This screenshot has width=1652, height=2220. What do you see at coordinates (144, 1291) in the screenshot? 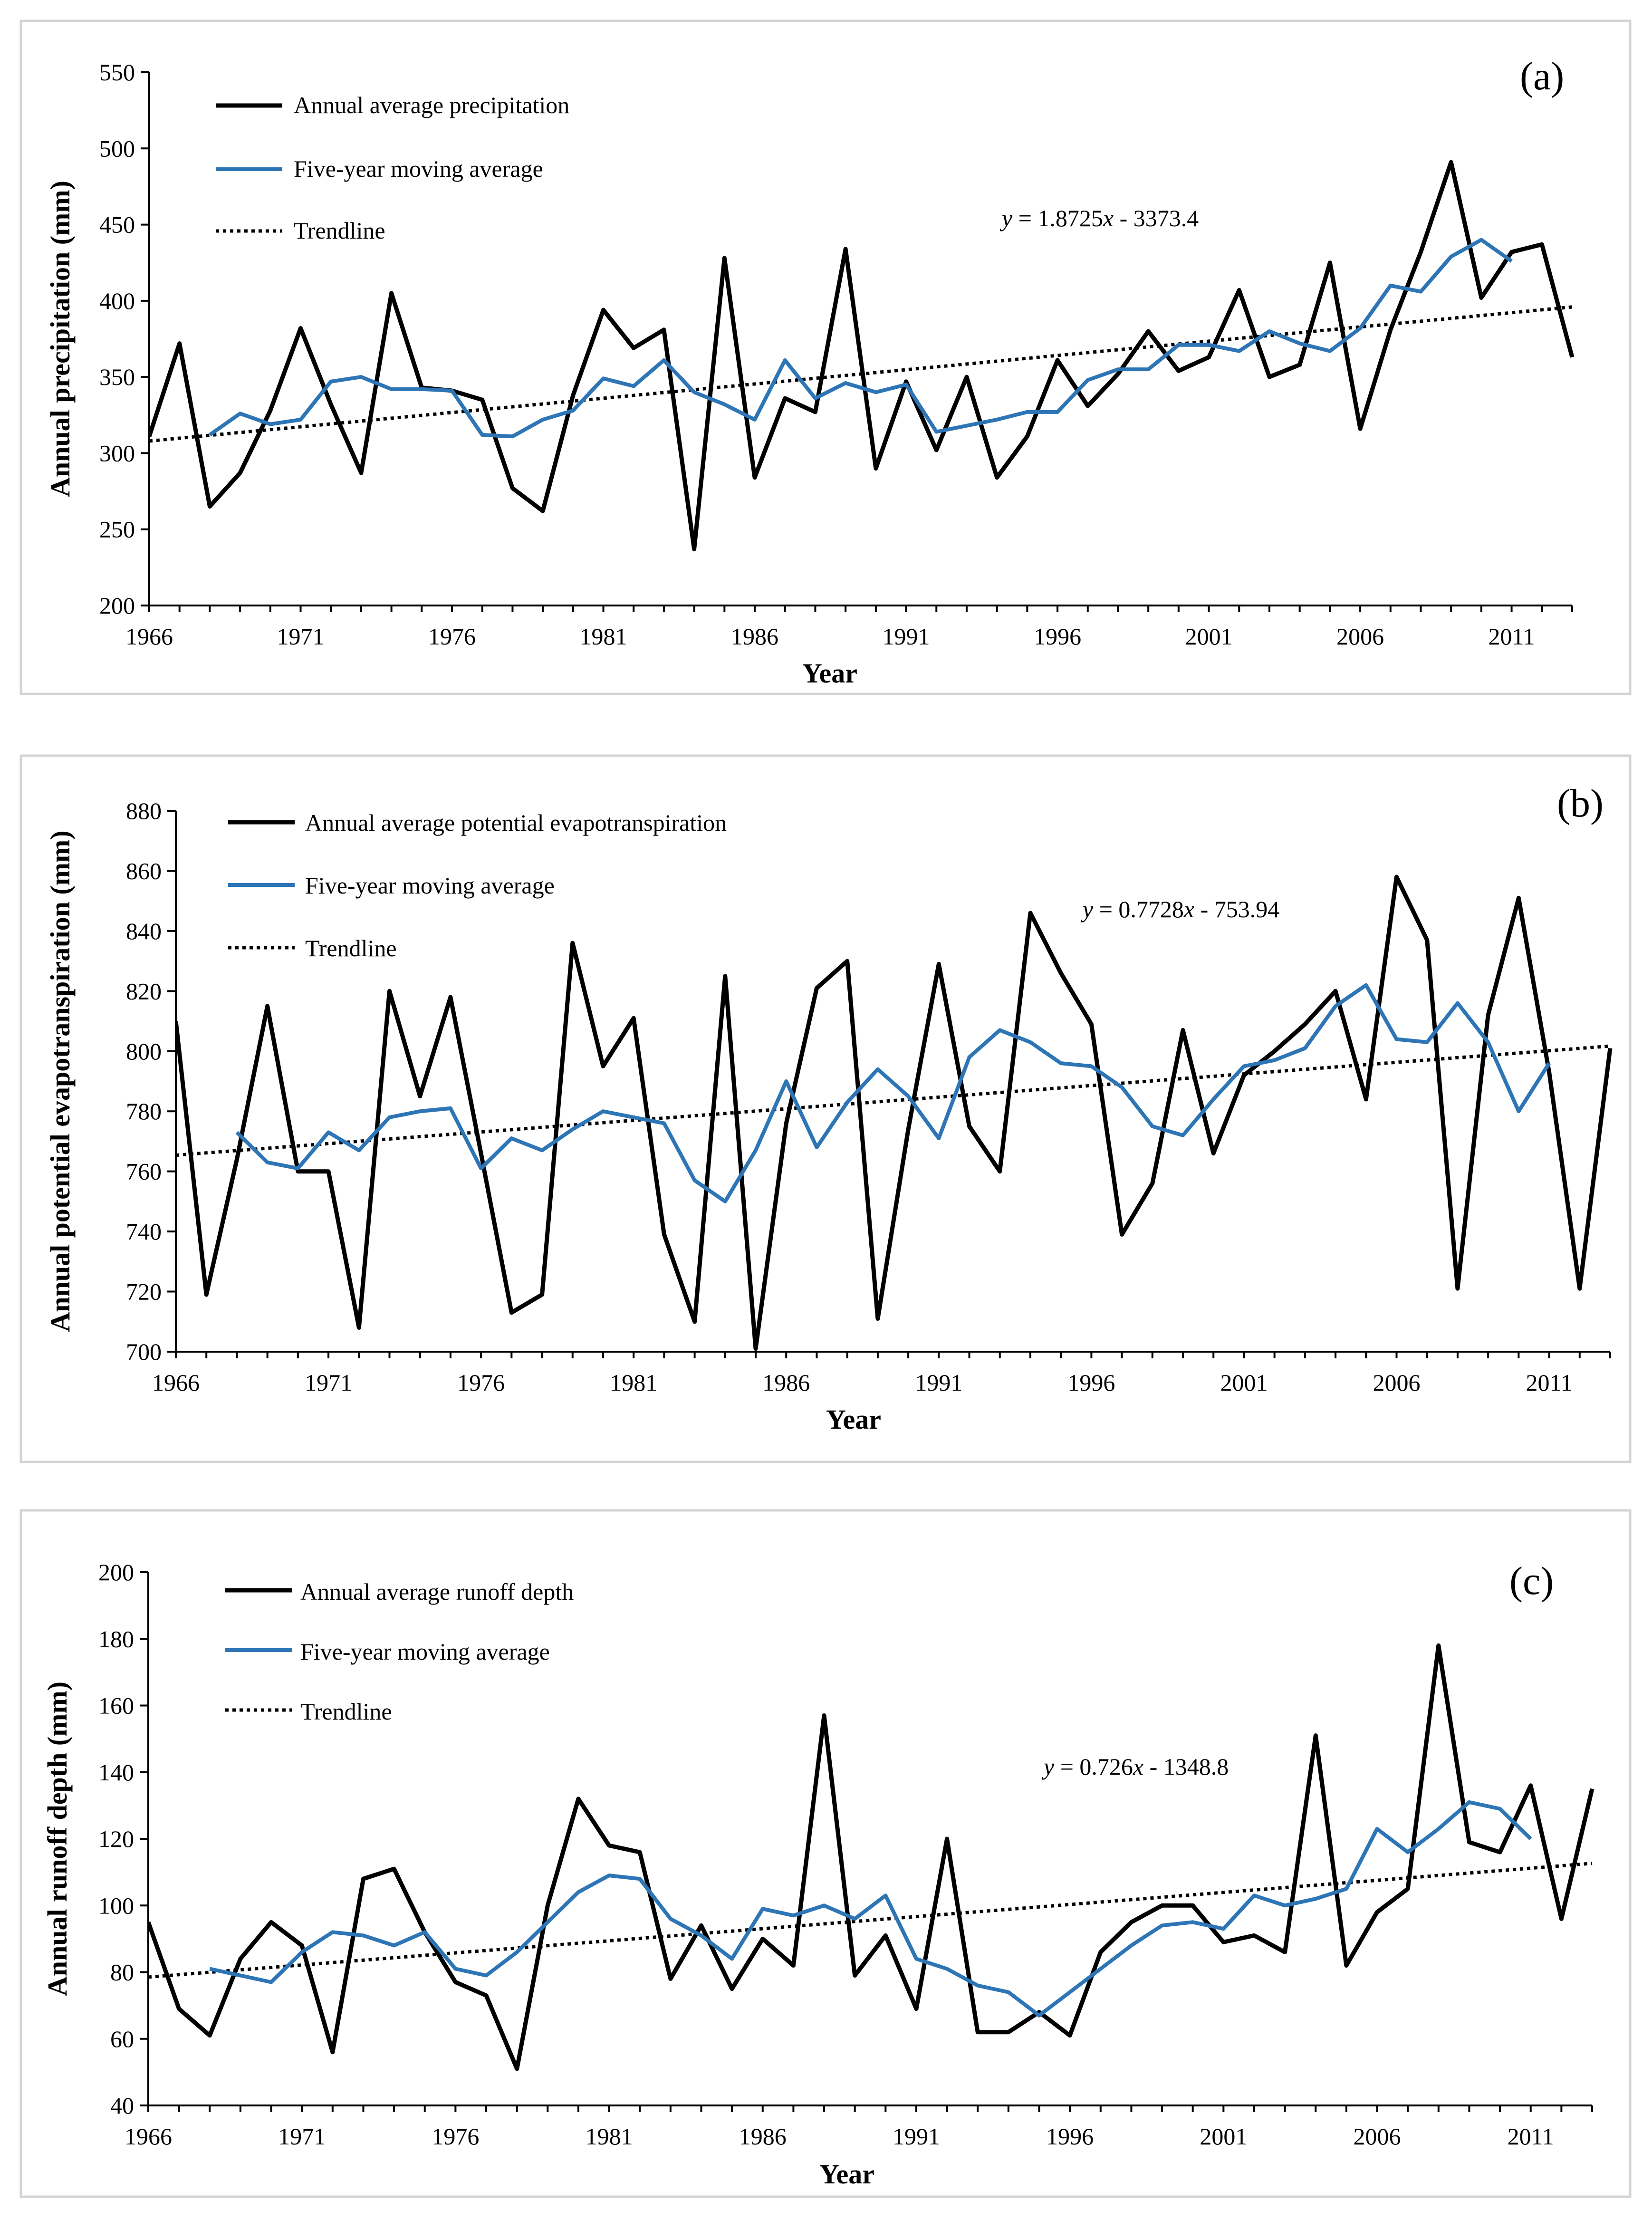
I see `y-tick-label: 720` at bounding box center [144, 1291].